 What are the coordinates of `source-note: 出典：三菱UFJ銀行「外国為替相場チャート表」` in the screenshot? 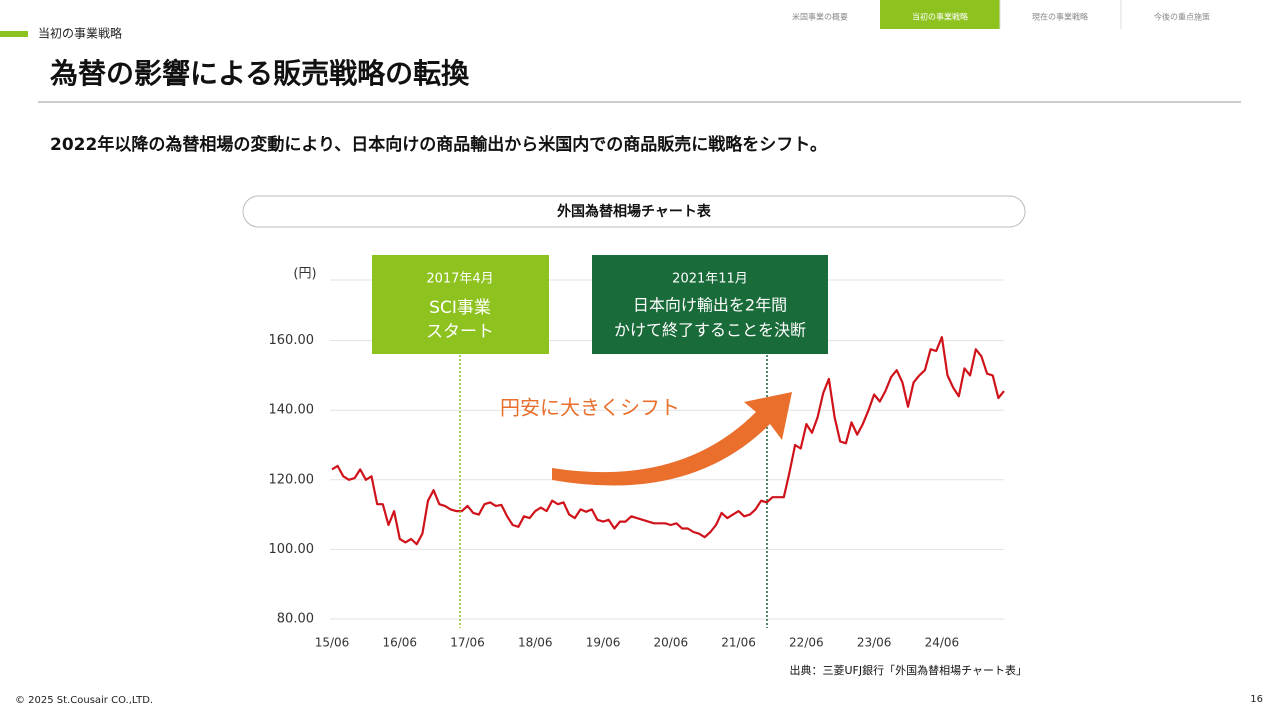 It's located at (908, 670).